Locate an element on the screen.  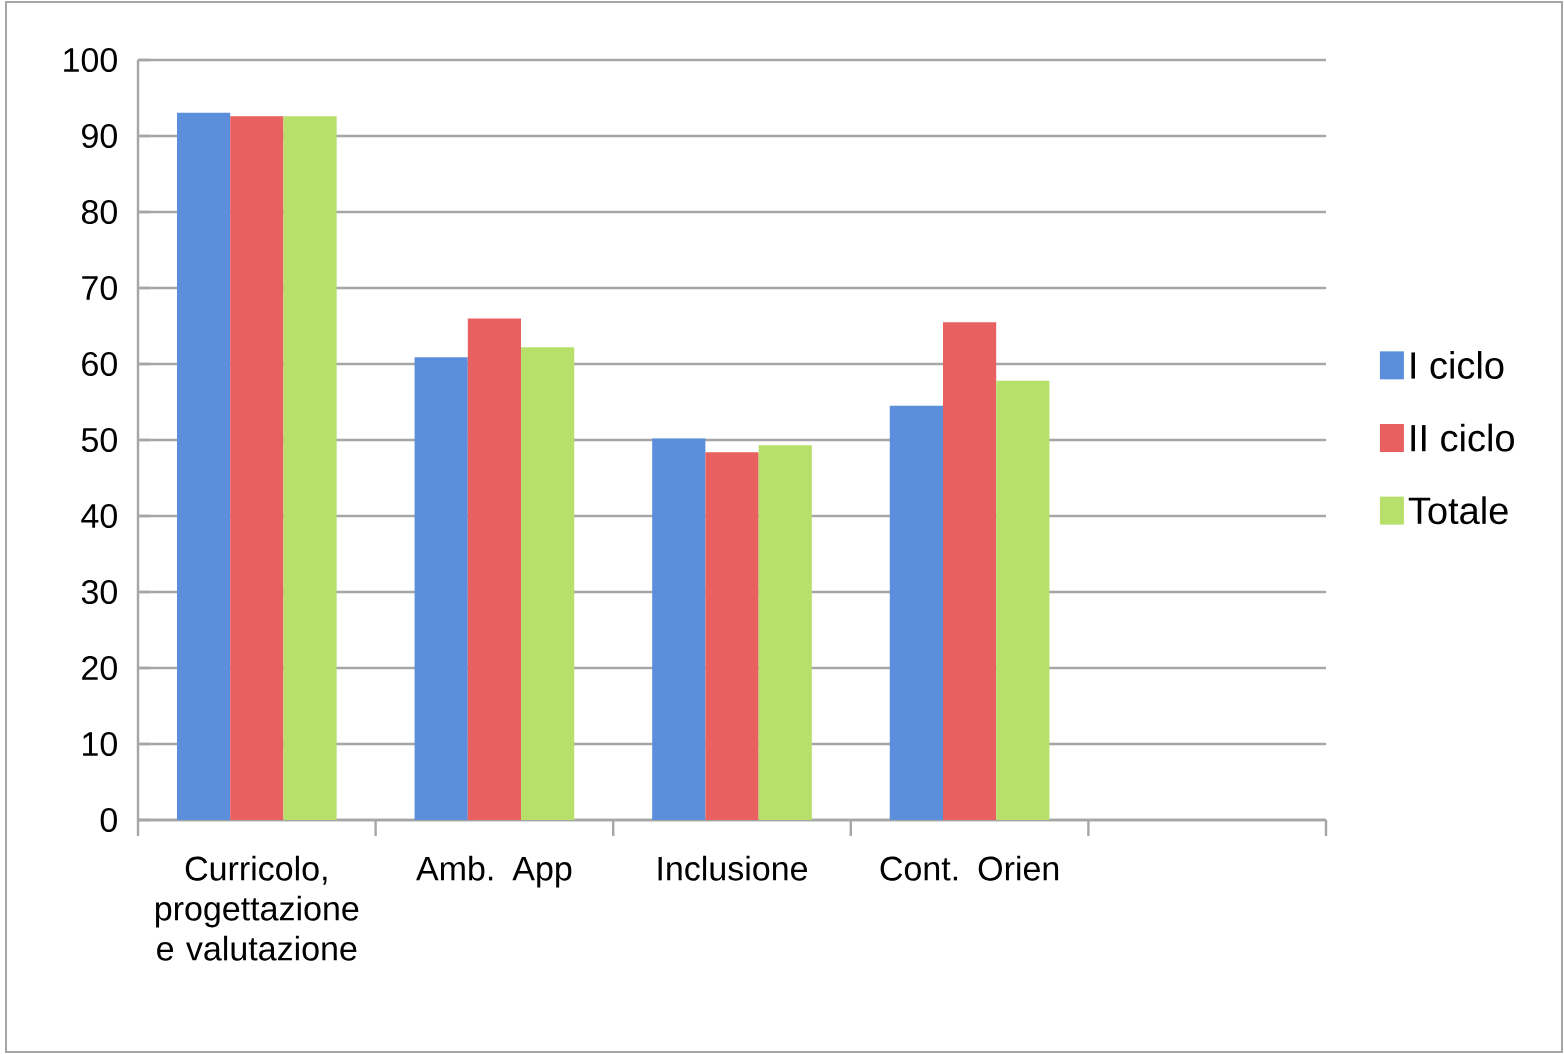
y-tick-label: 0 is located at coordinates (108, 820).